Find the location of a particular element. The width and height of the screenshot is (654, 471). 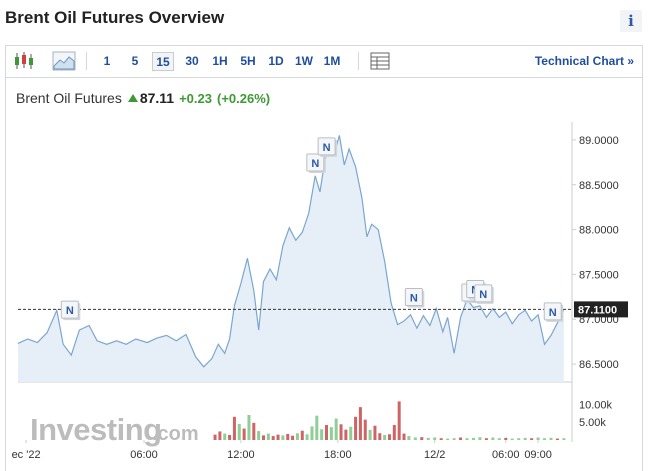

y-tick-label: 88.5000 is located at coordinates (599, 186).